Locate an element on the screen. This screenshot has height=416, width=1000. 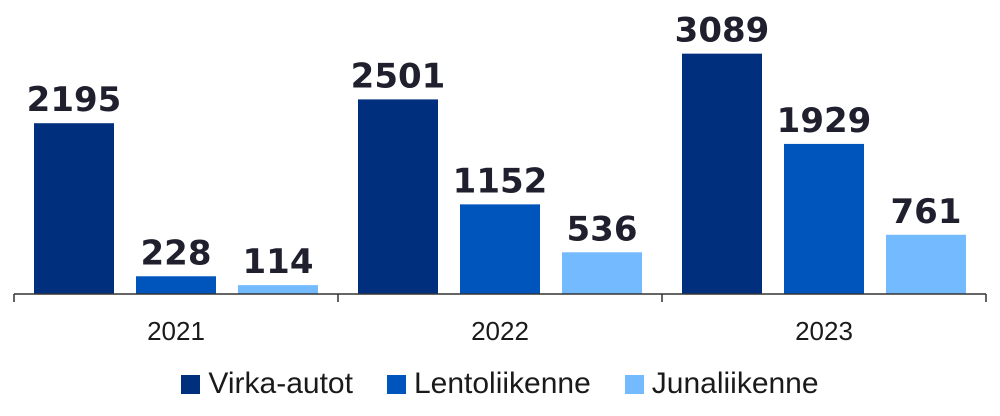
x-tick-label-2022: 2022 is located at coordinates (500, 331).